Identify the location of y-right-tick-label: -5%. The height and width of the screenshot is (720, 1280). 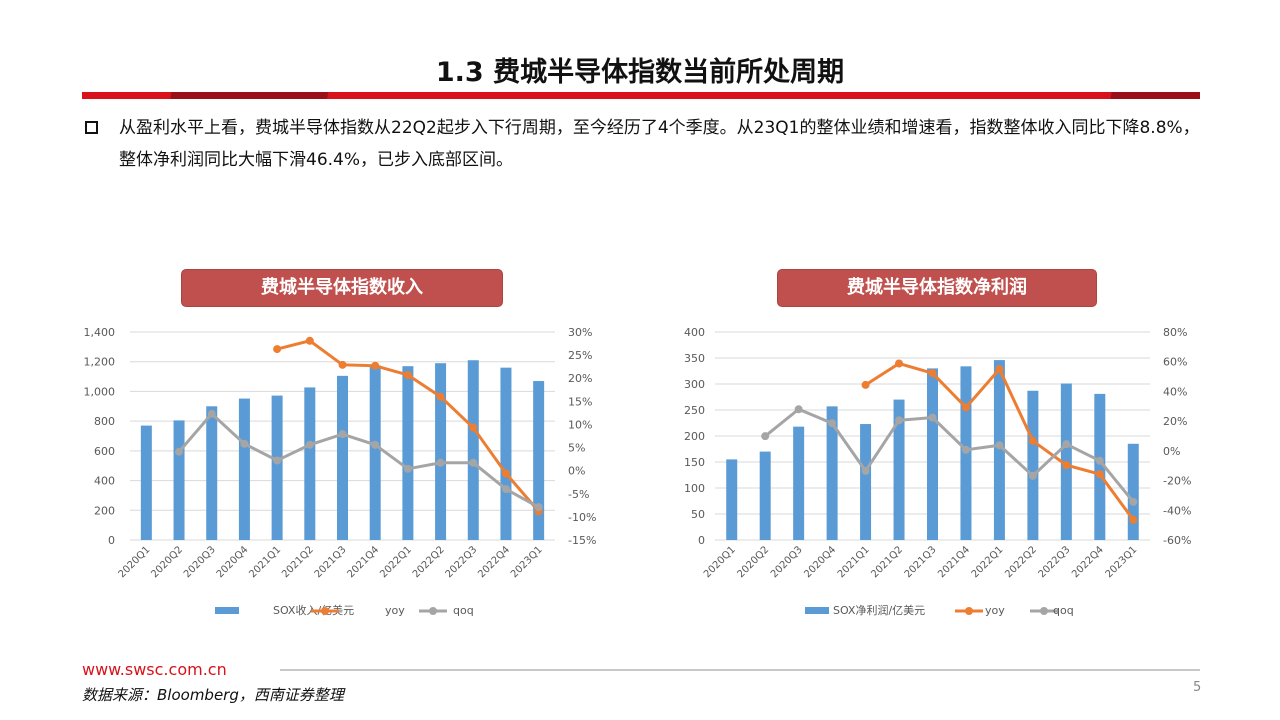
(578, 494).